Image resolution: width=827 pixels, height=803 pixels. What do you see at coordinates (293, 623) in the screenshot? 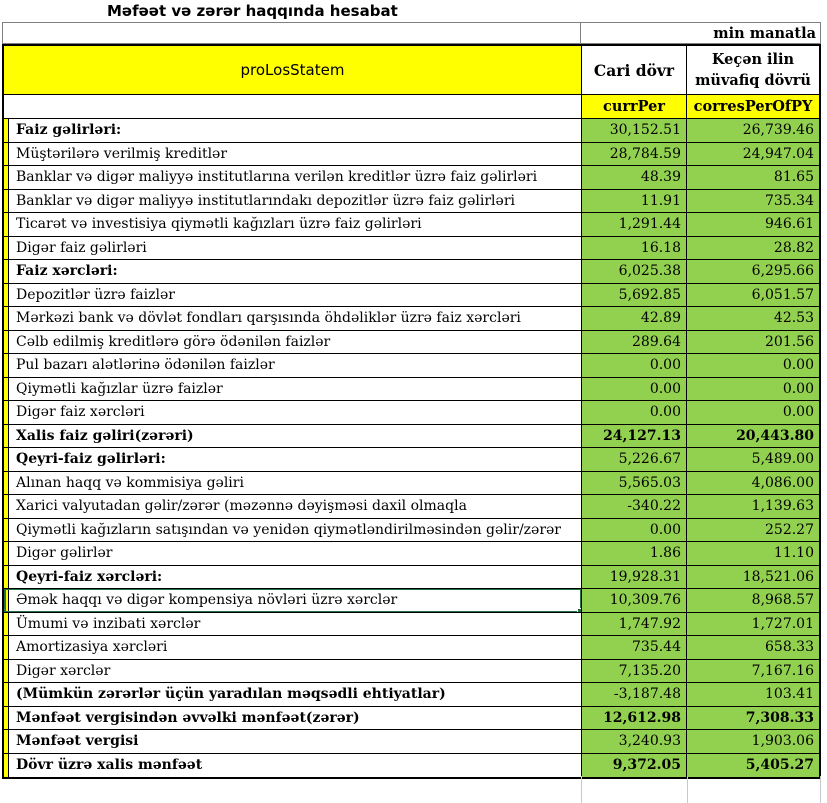
I see `row-label-cell: Ümumi və inzibati xərclər` at bounding box center [293, 623].